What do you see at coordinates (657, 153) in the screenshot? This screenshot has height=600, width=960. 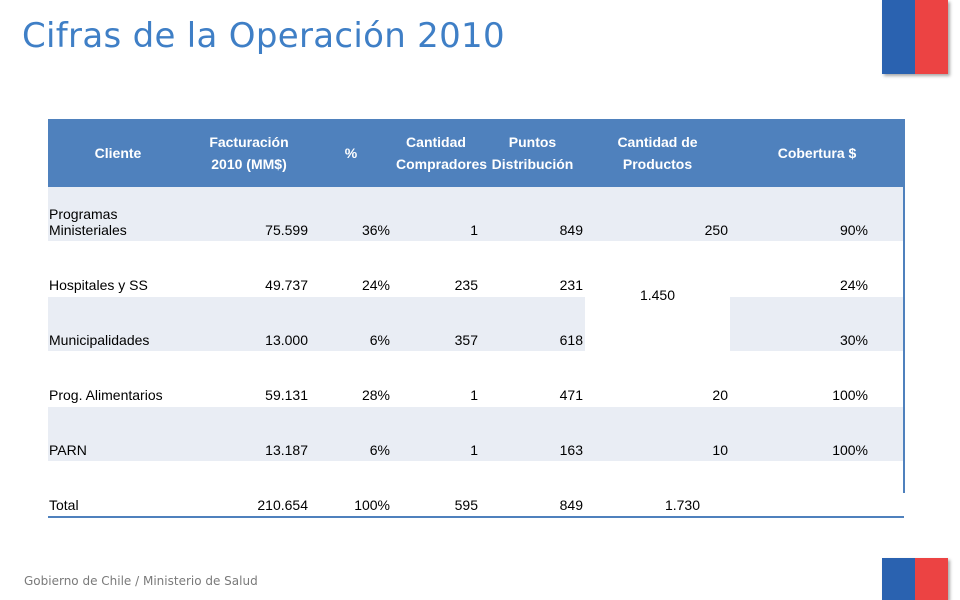 I see `header-productos: Cantidad de Productos` at bounding box center [657, 153].